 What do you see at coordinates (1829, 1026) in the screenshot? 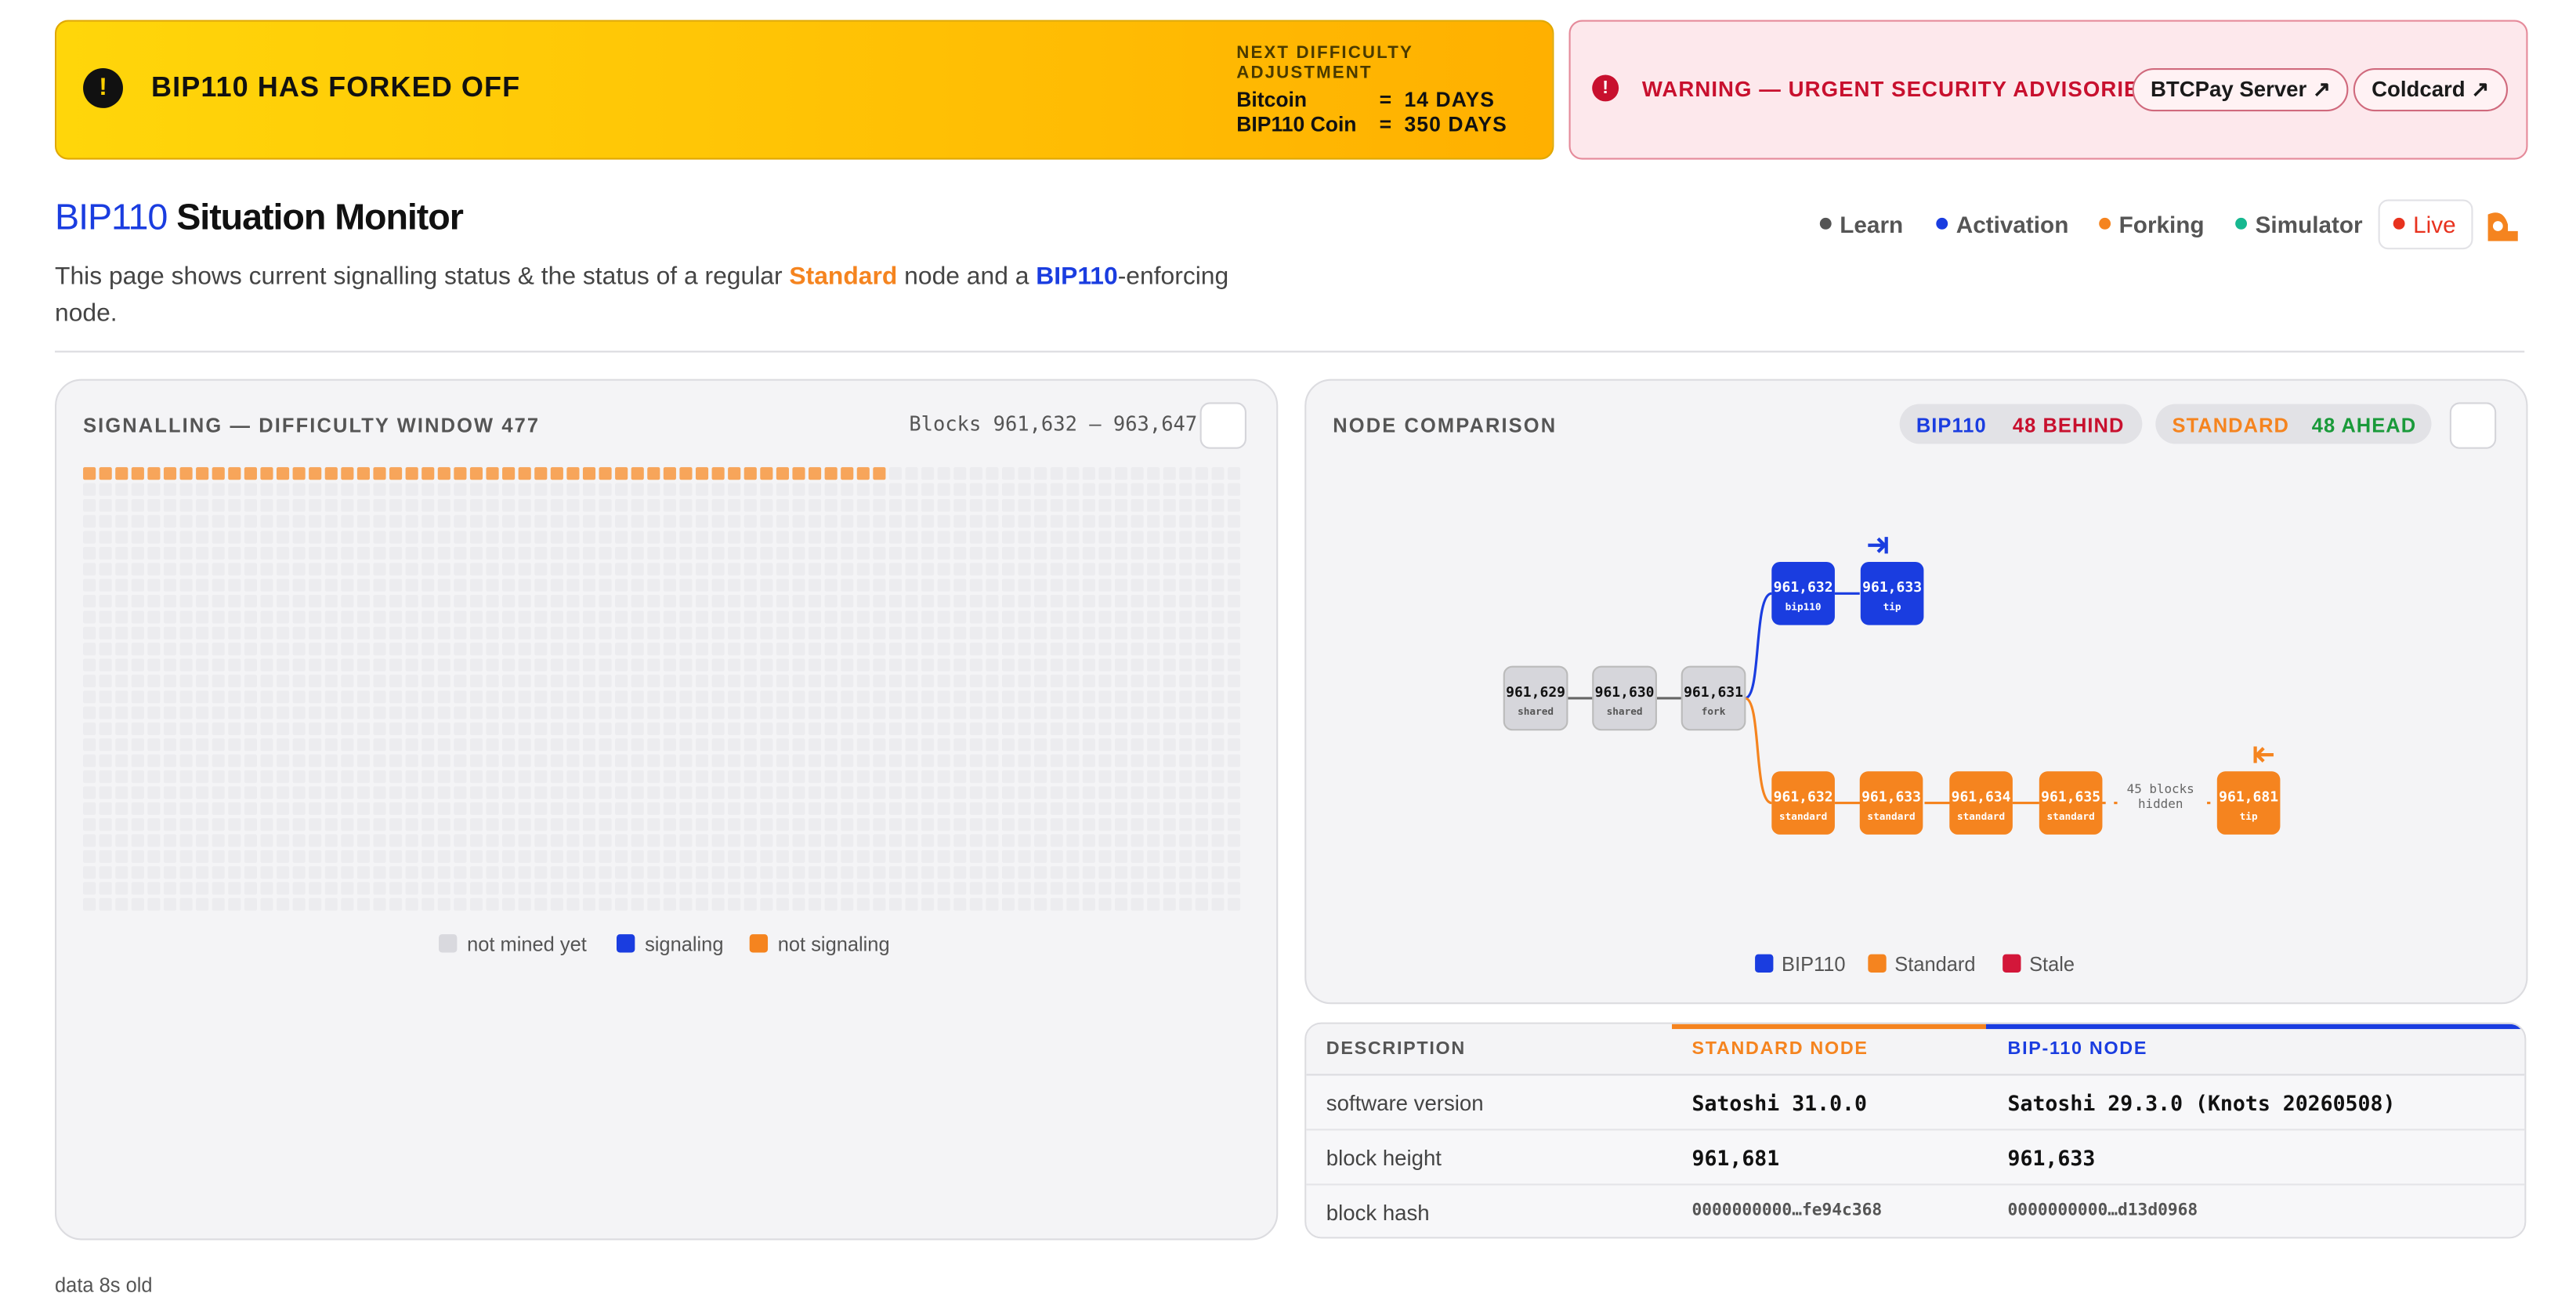
I see `header-accent` at bounding box center [1829, 1026].